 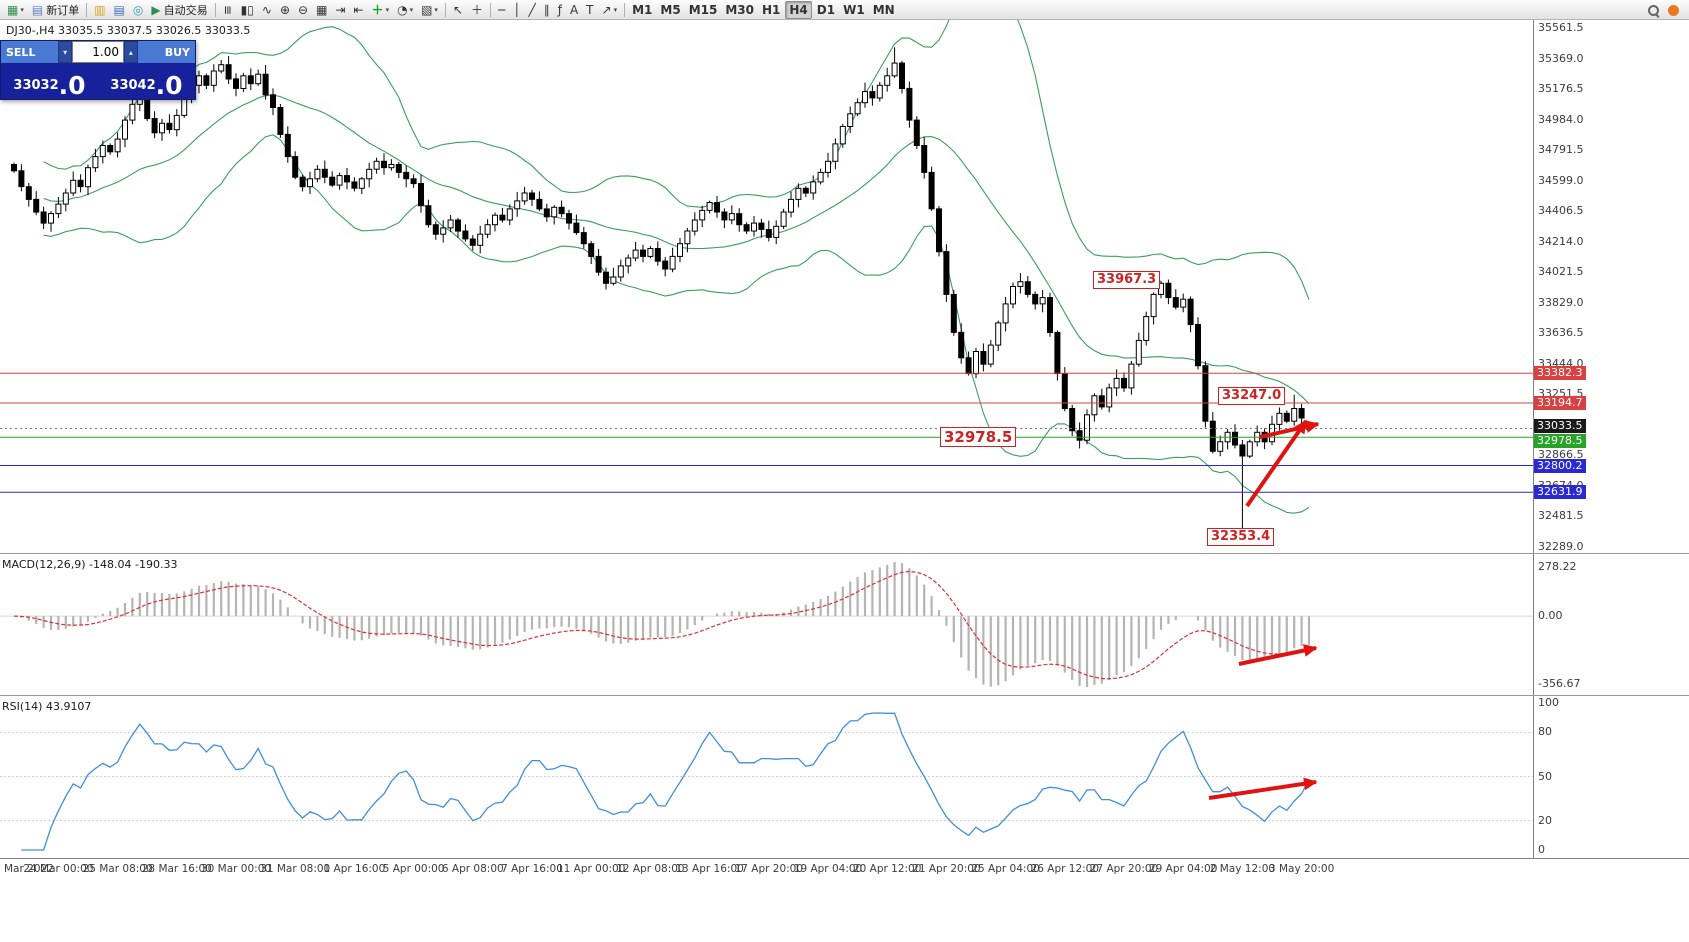 What do you see at coordinates (117, 869) in the screenshot?
I see `time-axis-label: 25 Mar 08:00` at bounding box center [117, 869].